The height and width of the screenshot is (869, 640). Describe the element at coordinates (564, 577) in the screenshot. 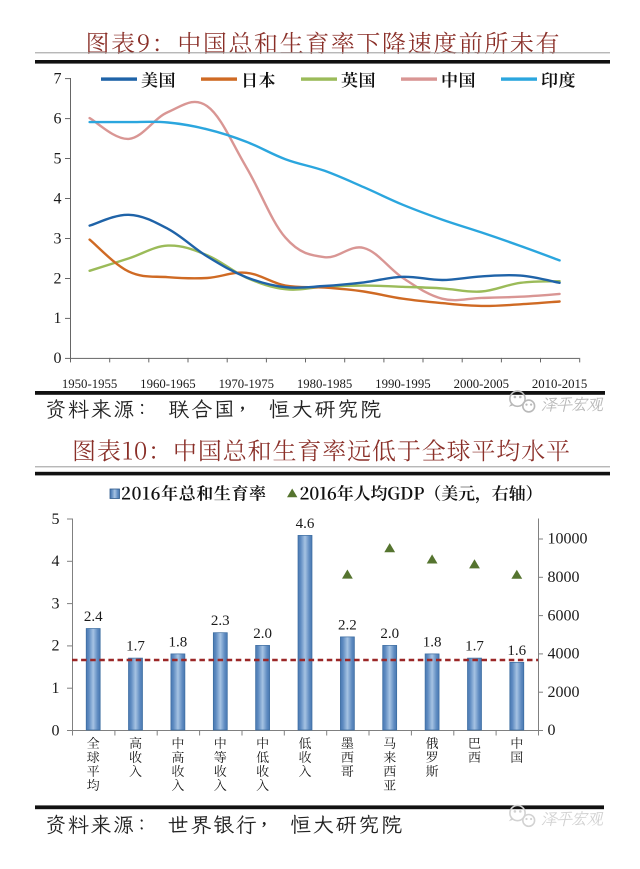

I see `svg-text: 8000` at that location.